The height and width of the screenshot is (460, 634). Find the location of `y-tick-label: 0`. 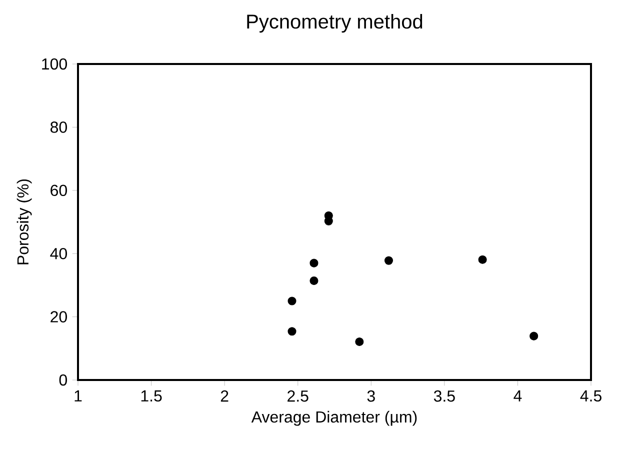

y-tick-label: 0 is located at coordinates (63, 380).